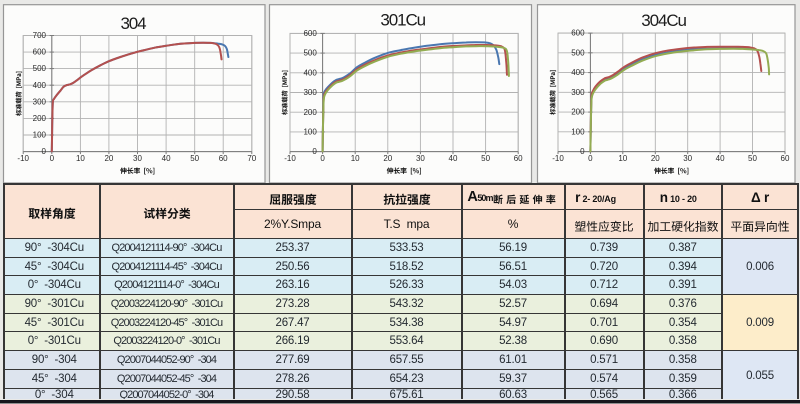 This screenshot has width=800, height=404. What do you see at coordinates (133, 23) in the screenshot?
I see `svg-text: 304` at bounding box center [133, 23].